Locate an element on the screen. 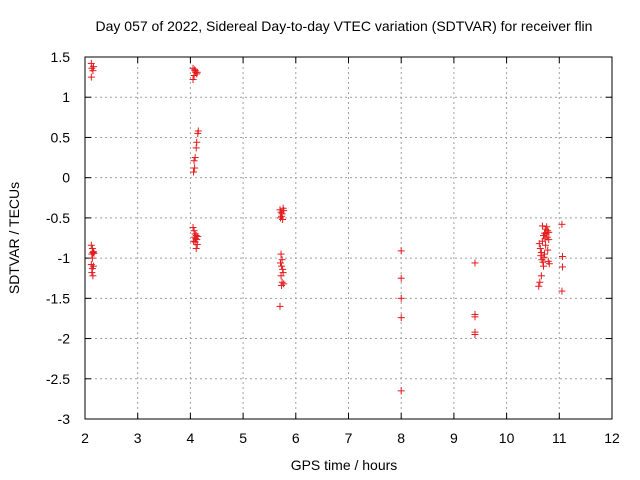  x-tick-label: 4 is located at coordinates (191, 438).